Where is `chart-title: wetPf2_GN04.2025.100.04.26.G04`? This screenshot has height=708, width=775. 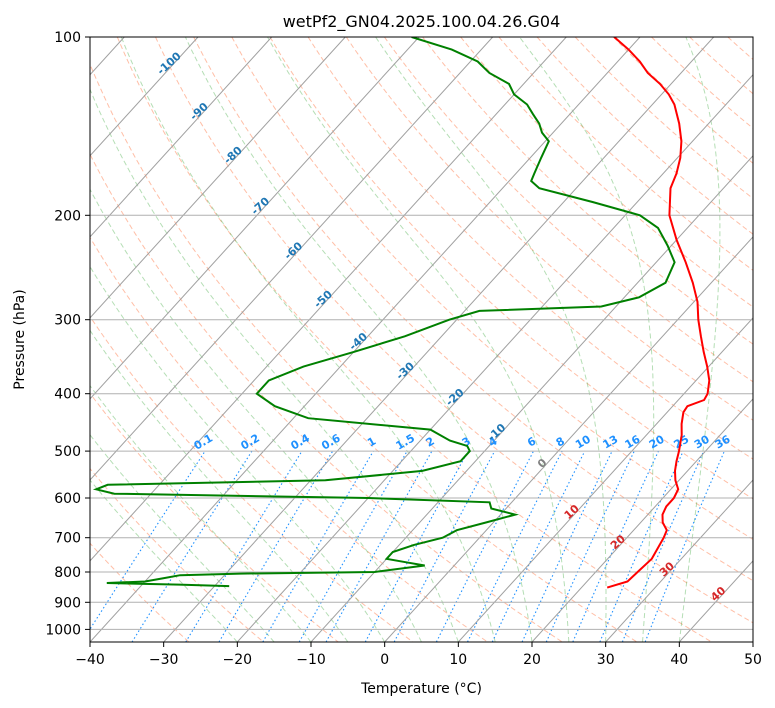
chart-title: wetPf2_GN04.2025.100.04.26.G04 is located at coordinates (422, 22).